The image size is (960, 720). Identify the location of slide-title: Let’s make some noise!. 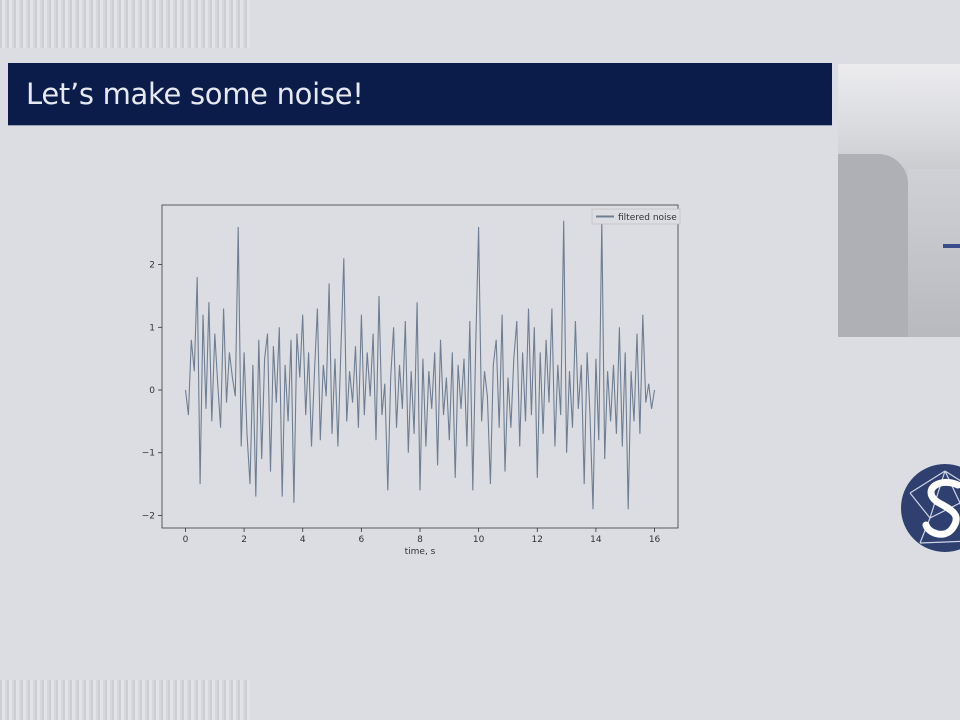
(195, 94).